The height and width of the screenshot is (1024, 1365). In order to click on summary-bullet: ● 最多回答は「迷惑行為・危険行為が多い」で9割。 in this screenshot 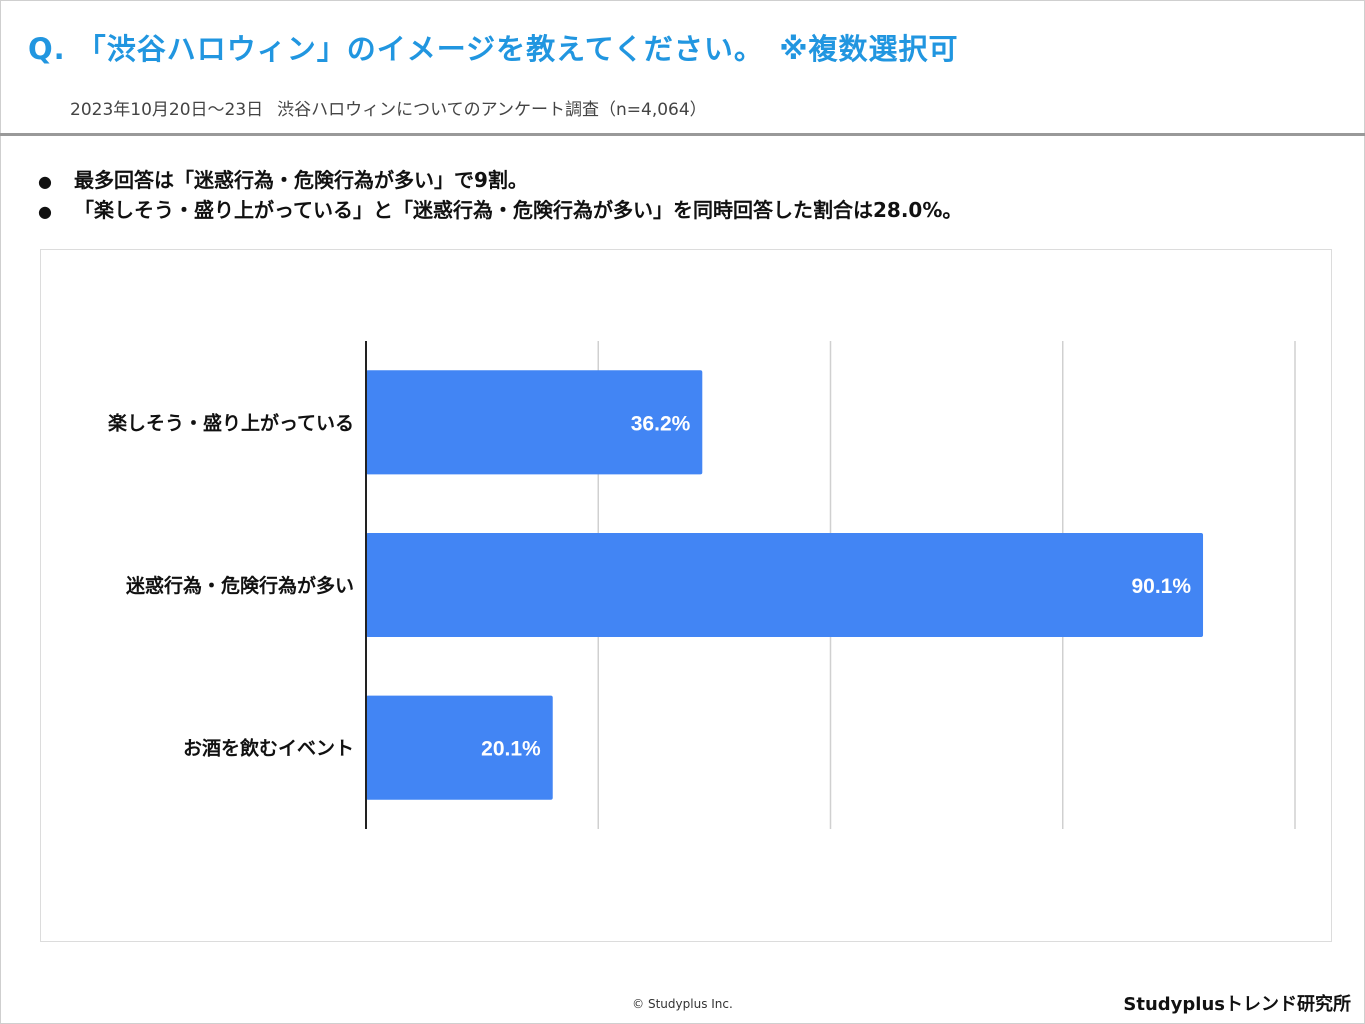, I will do `click(500, 181)`.